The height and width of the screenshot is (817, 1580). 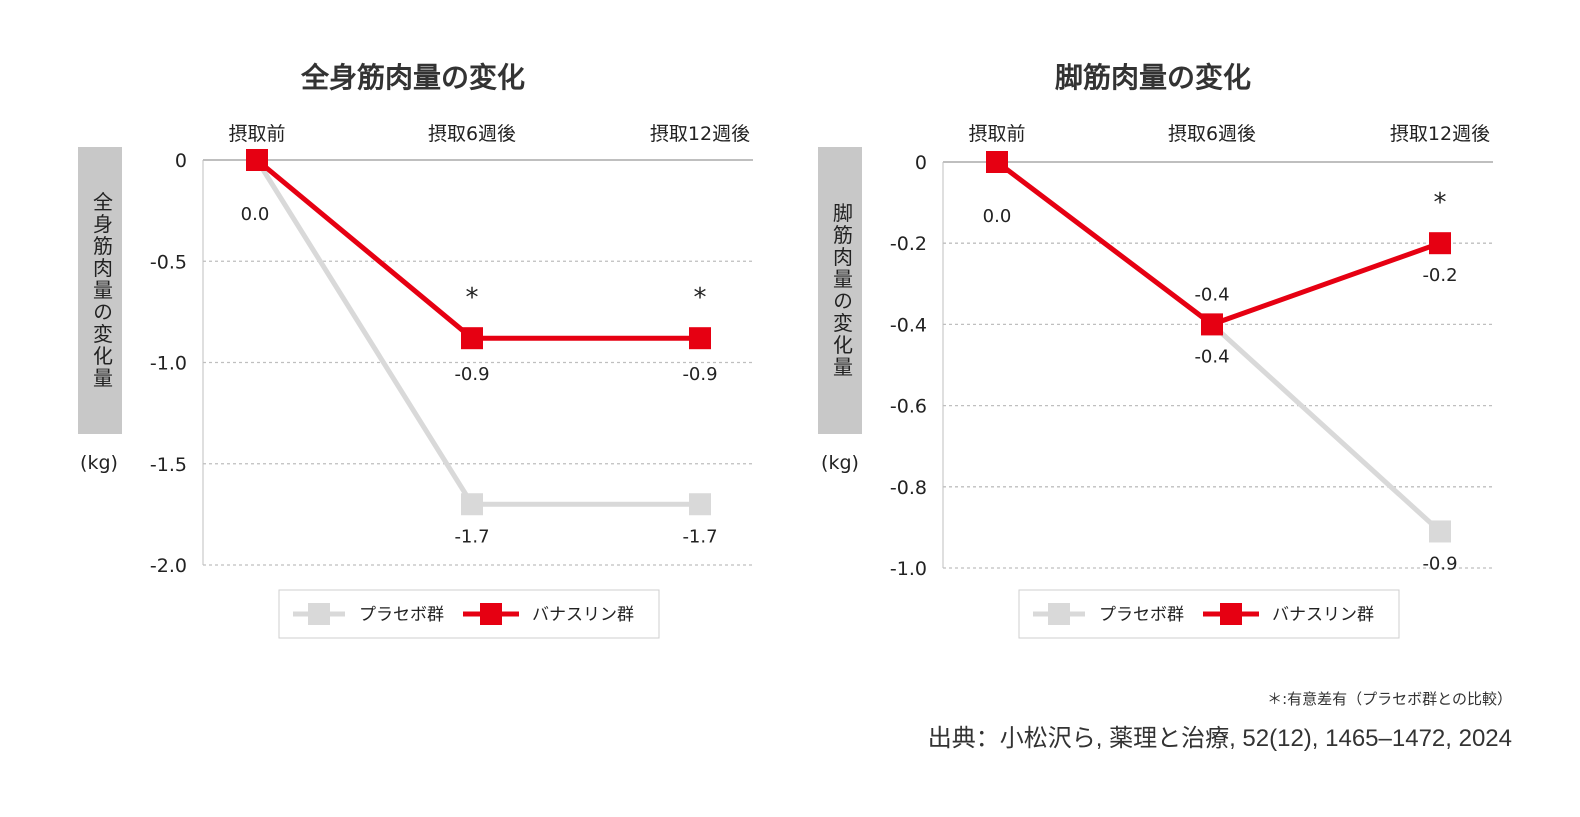 What do you see at coordinates (168, 566) in the screenshot?
I see `y-tick-label: -2.0` at bounding box center [168, 566].